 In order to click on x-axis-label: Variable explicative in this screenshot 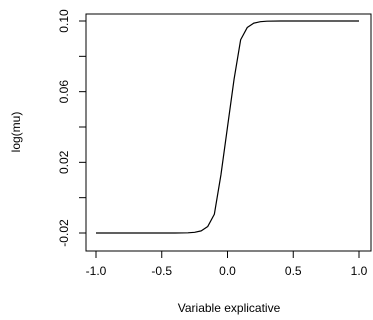, I will do `click(229, 308)`.